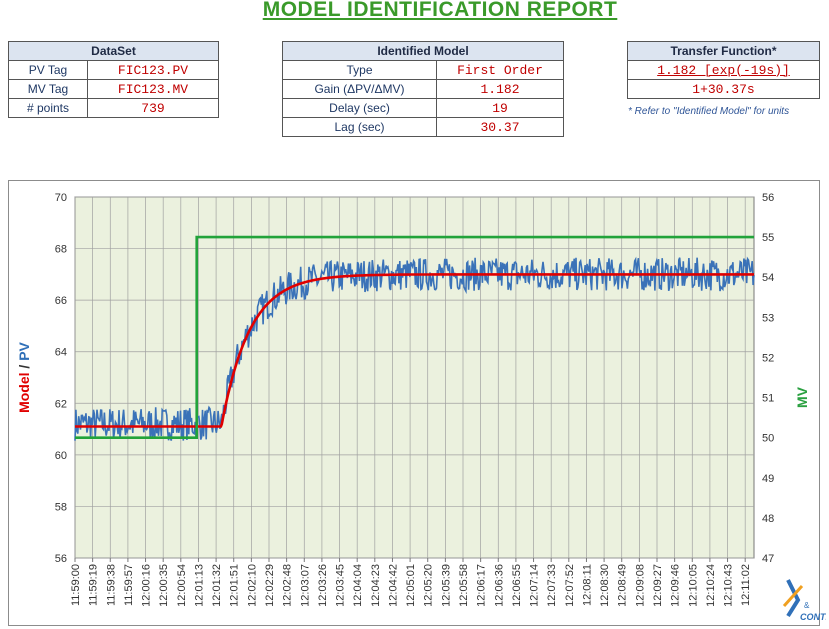  Describe the element at coordinates (359, 108) in the screenshot. I see `delay-label: Delay (sec)` at that location.